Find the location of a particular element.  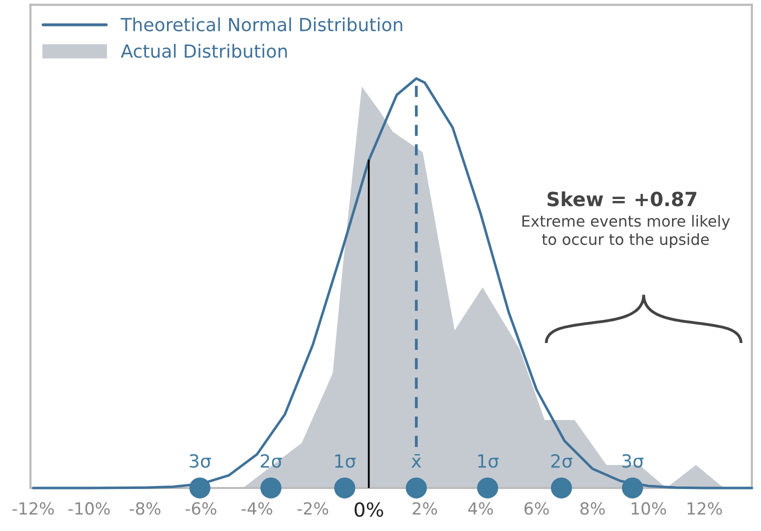

legend-label: Actual Distribution is located at coordinates (203, 51).